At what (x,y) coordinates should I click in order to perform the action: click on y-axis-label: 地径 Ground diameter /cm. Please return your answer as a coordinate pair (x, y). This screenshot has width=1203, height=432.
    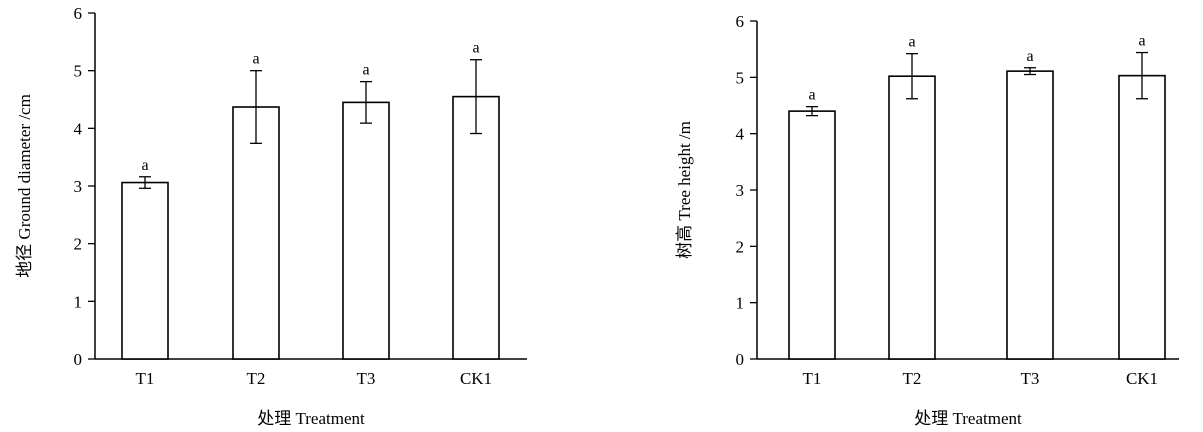
    Looking at the image, I should click on (24, 186).